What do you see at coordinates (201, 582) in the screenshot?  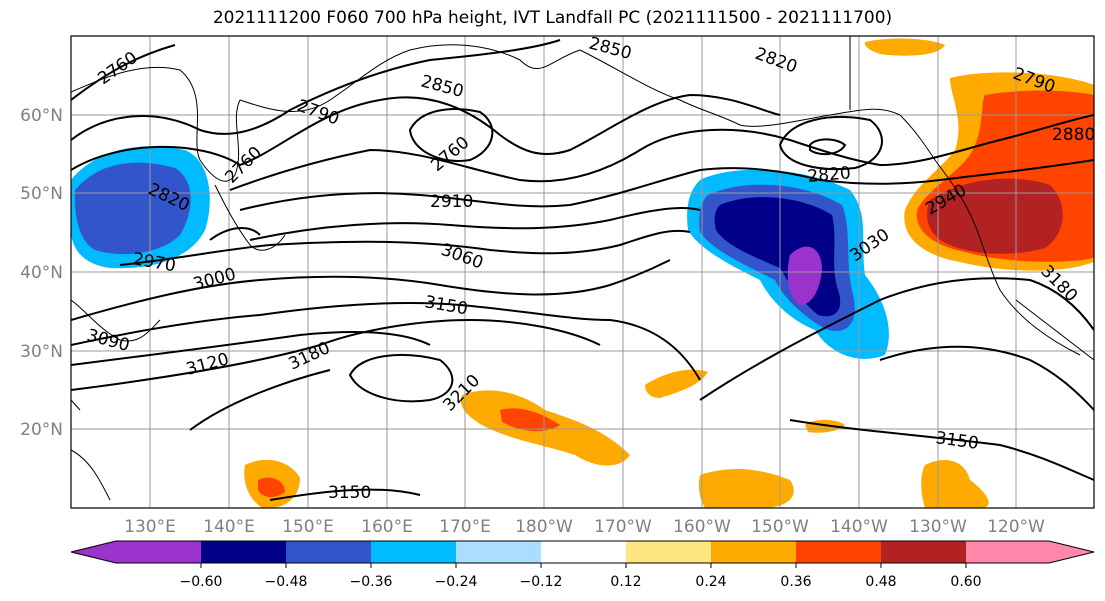 I see `colorbar-label: −0.60` at bounding box center [201, 582].